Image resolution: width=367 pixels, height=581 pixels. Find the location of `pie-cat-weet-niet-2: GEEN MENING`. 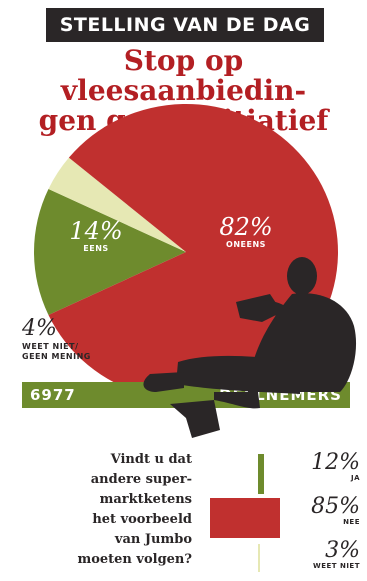

pie-cat-weet-niet-2: GEEN MENING is located at coordinates (56, 356).